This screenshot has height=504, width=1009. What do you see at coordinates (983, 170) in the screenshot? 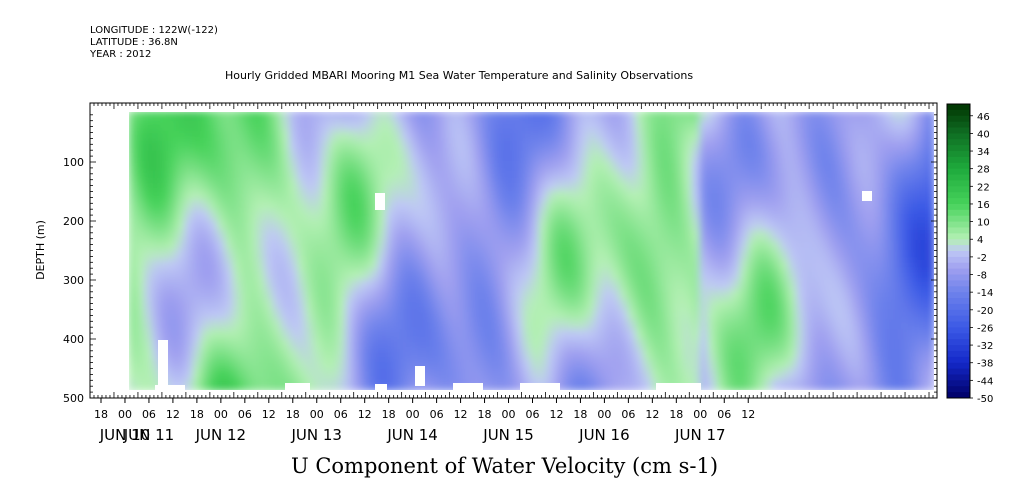
I see `colorbar-label: 28` at bounding box center [983, 170].